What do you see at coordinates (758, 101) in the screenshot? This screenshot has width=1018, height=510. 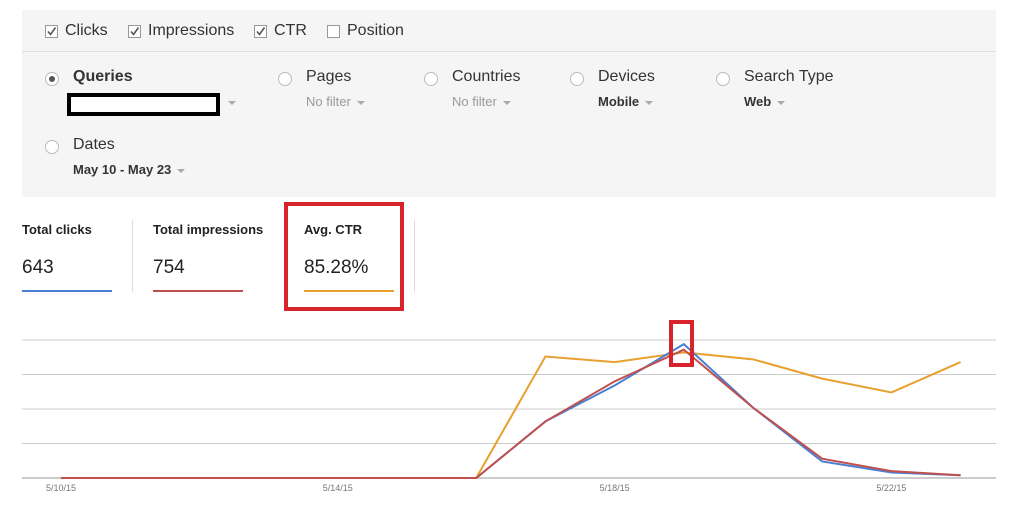 I see `filter-value: Web` at bounding box center [758, 101].